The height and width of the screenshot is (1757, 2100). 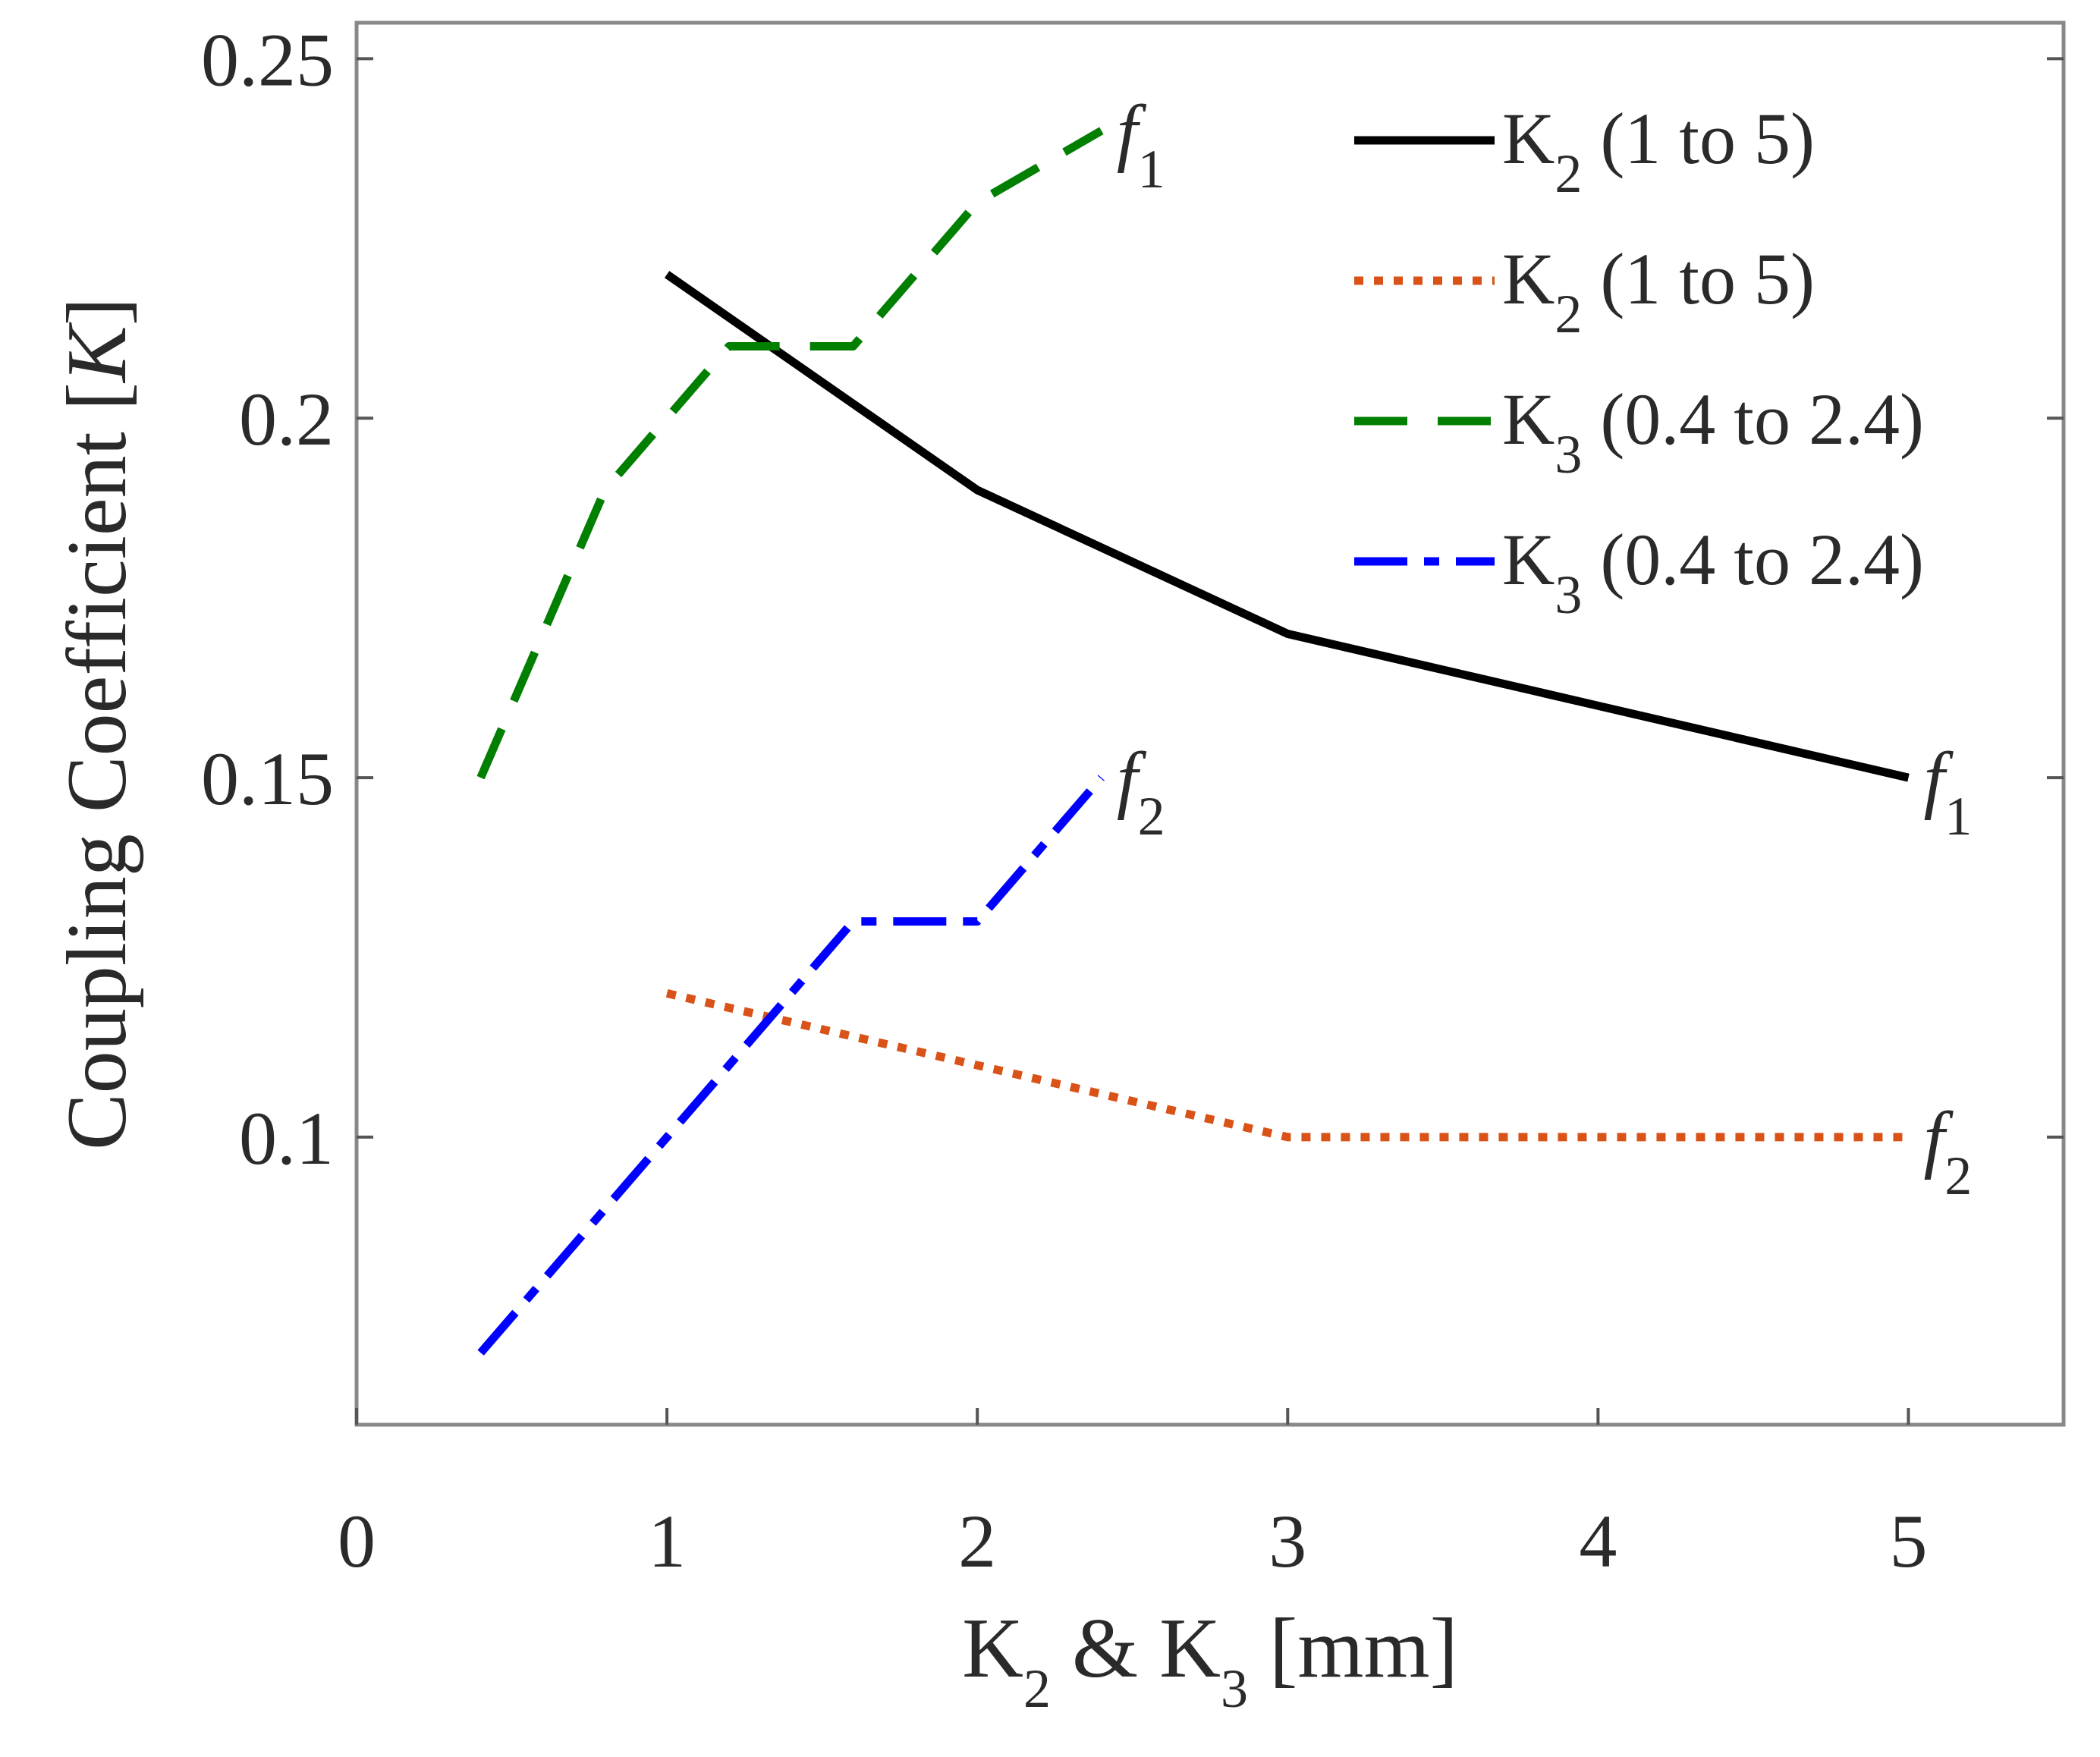 What do you see at coordinates (97, 723) in the screenshot?
I see `y-axis-title: Coupling Coefficient [K]` at bounding box center [97, 723].